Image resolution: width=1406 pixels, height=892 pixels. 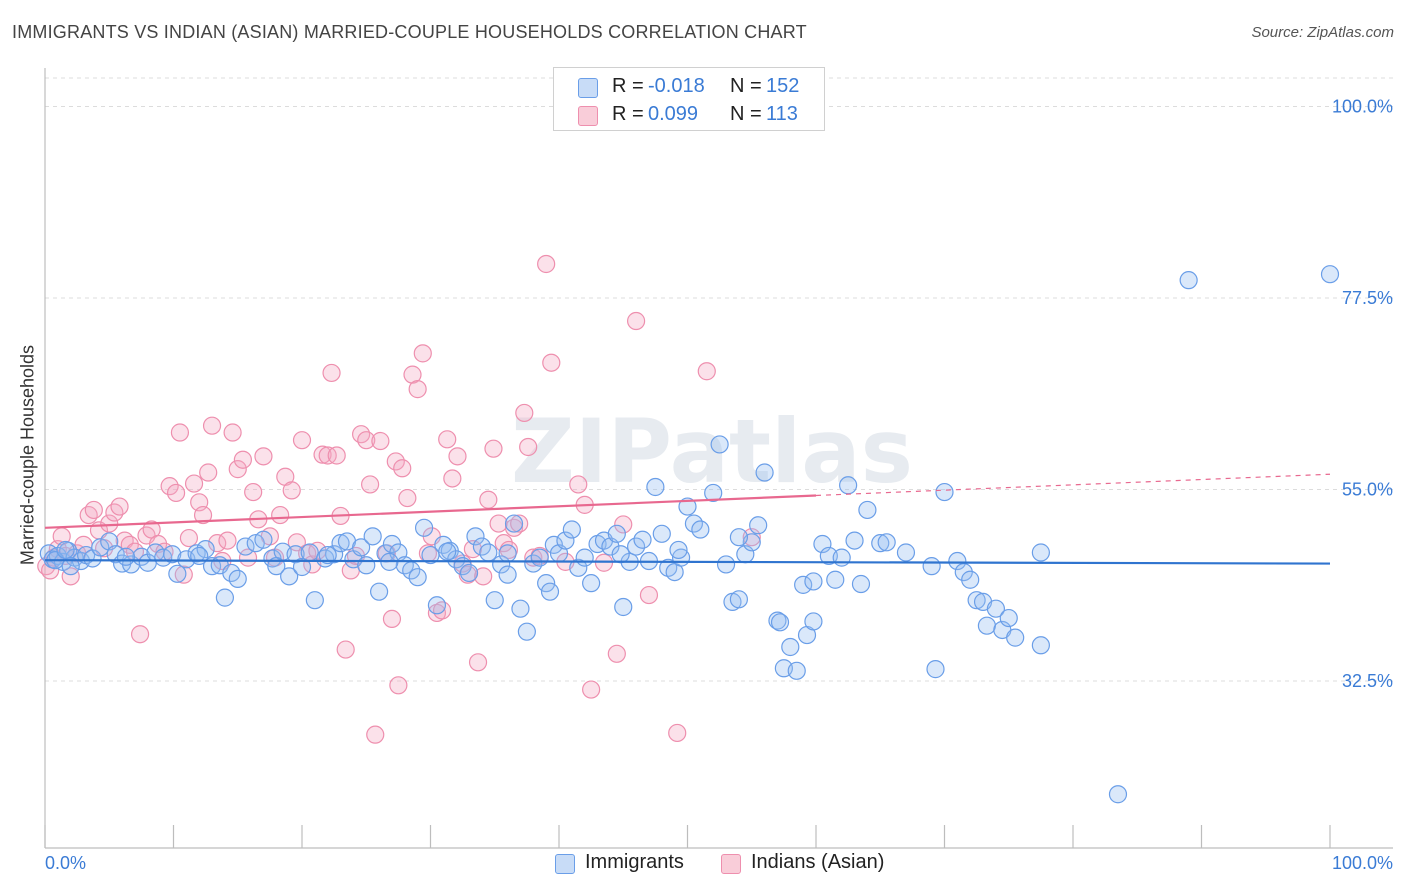 I want to click on series-legend: Immigrants Indians (Asian), so click(x=703, y=864).